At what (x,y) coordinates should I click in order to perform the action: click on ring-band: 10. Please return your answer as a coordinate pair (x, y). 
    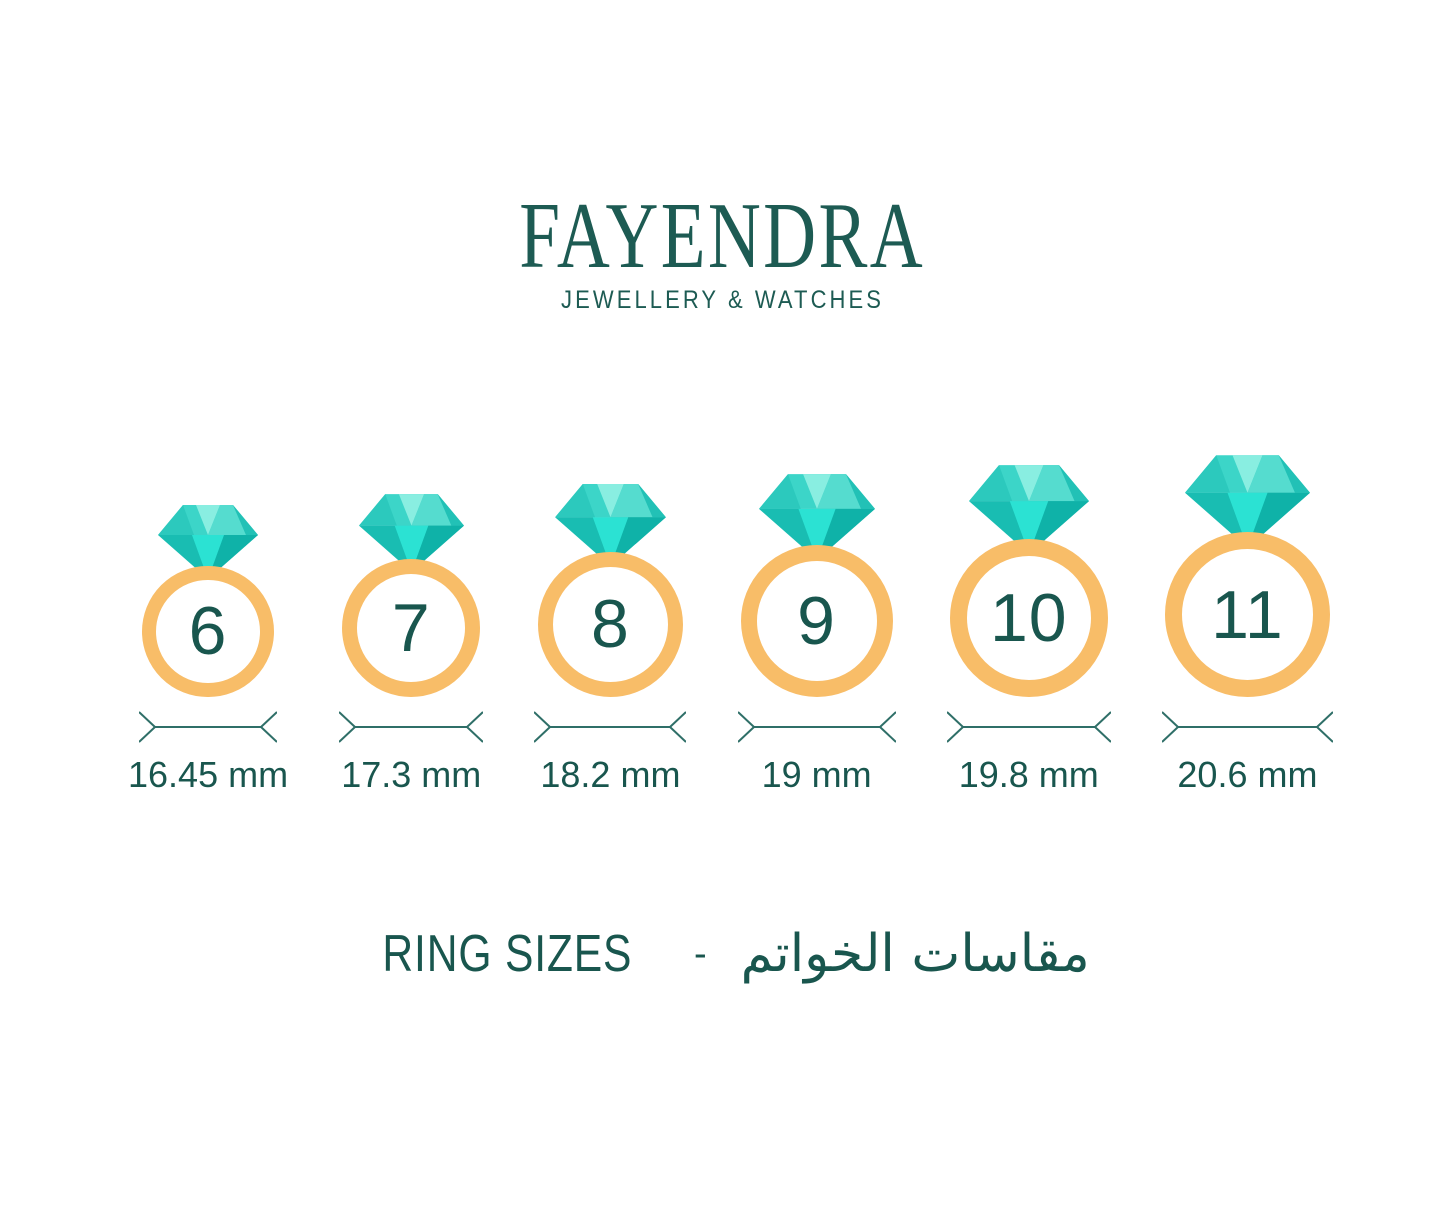
    Looking at the image, I should click on (1028, 618).